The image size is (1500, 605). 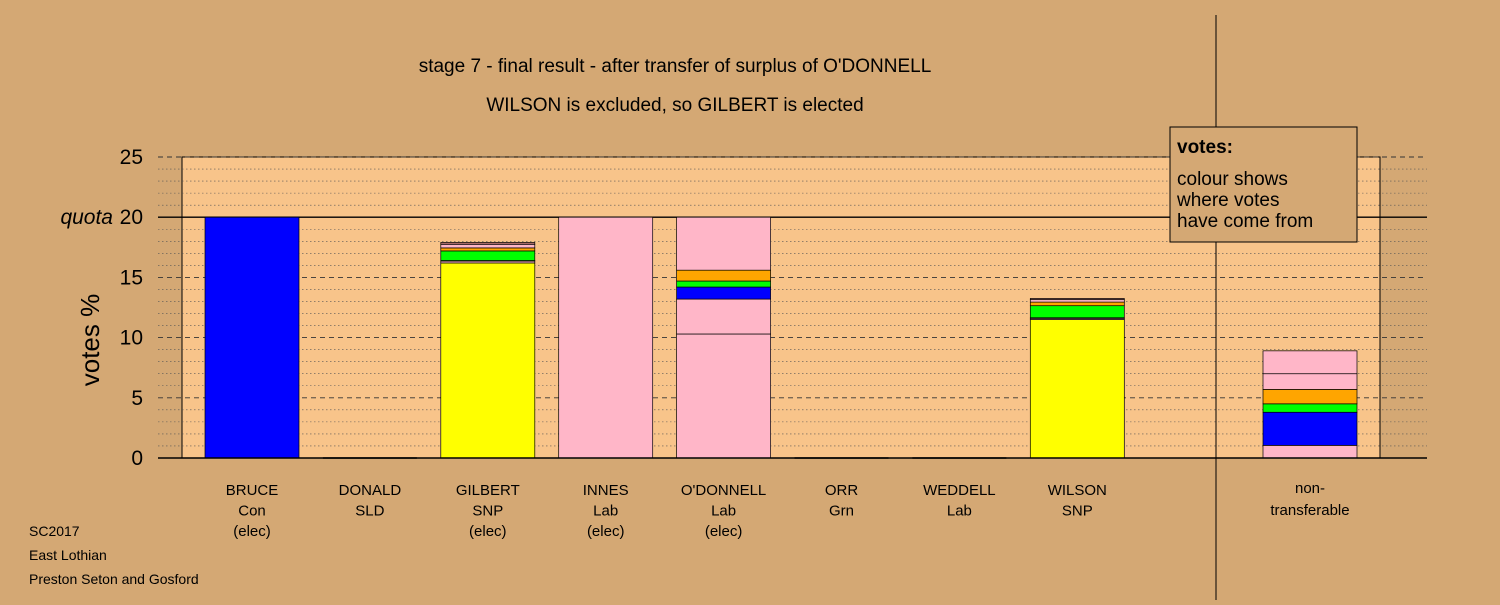 I want to click on footer-line: SC2017, so click(x=54, y=531).